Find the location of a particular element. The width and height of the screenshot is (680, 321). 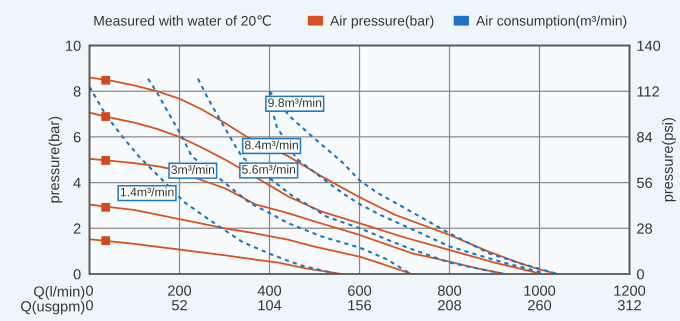

annotation: 8.4m³/min is located at coordinates (271, 145).